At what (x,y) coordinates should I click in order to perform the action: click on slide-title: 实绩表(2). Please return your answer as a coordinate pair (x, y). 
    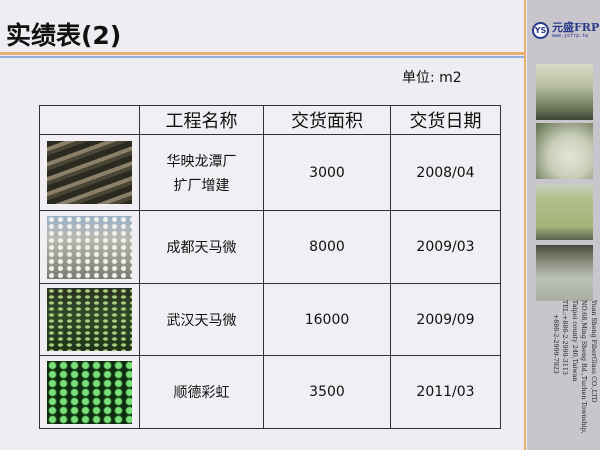
    Looking at the image, I should click on (64, 35).